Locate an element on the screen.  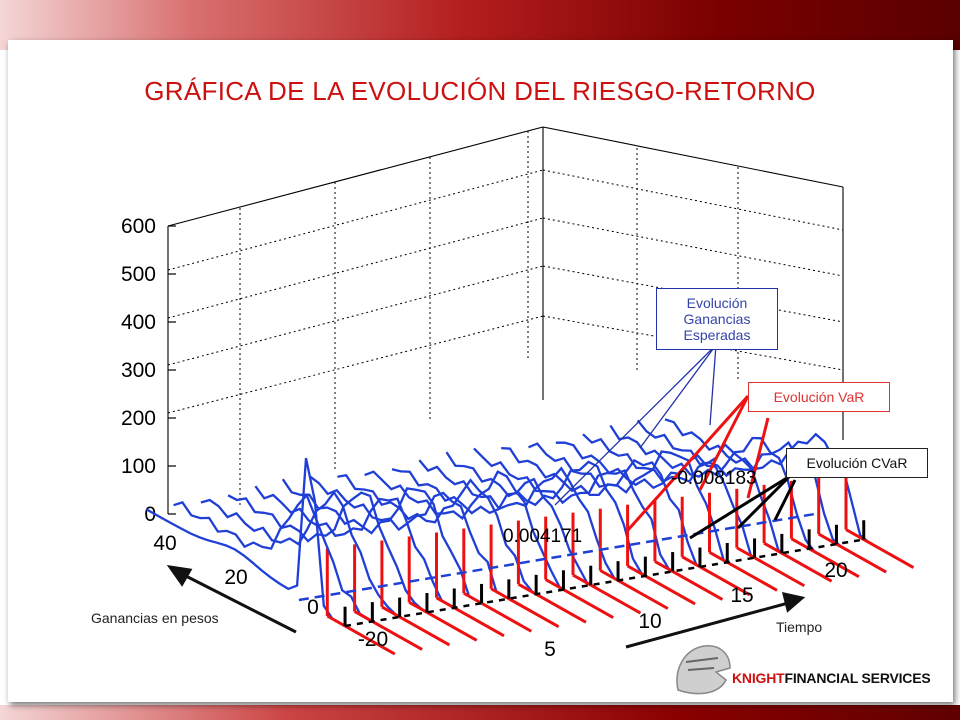
floor-tick-labels: 40 20 0 -20 5 10 15 20 is located at coordinates (500, 596).